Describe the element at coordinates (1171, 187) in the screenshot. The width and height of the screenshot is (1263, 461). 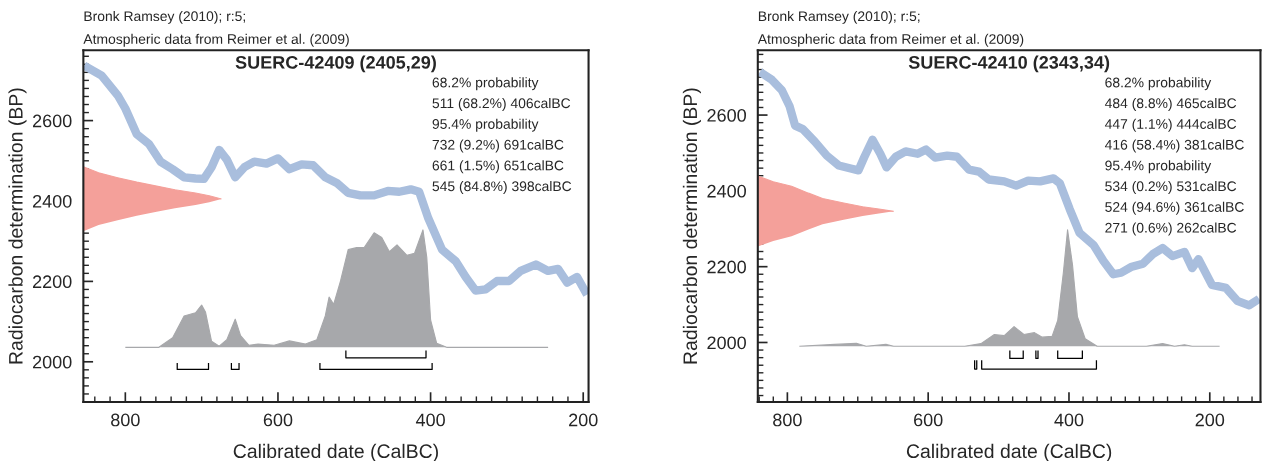
I see `annotation: 534 (0.2%) 531calBC` at that location.